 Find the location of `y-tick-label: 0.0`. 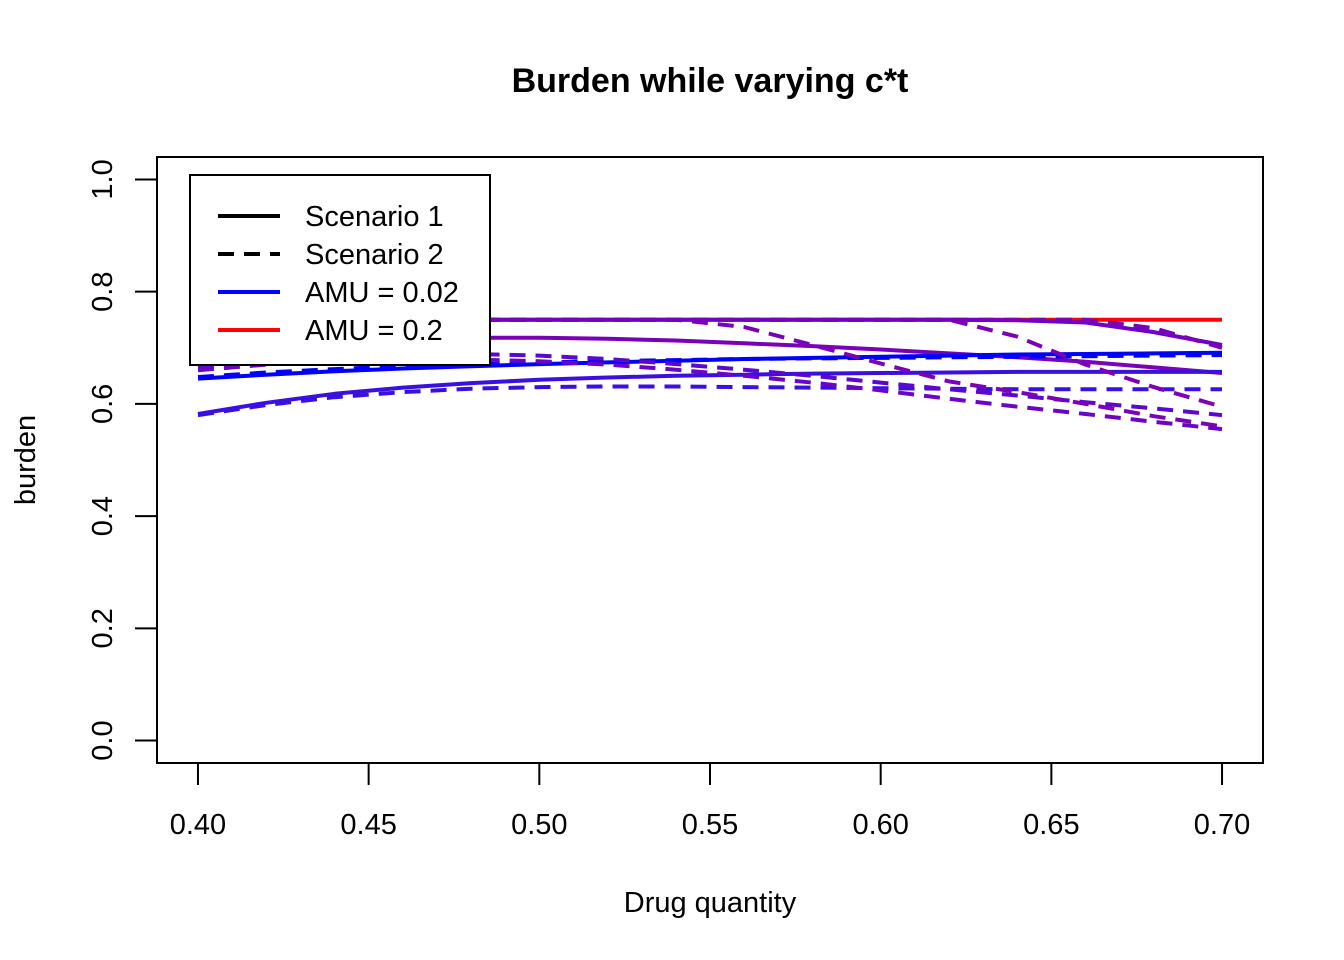

y-tick-label: 0.0 is located at coordinates (103, 740).